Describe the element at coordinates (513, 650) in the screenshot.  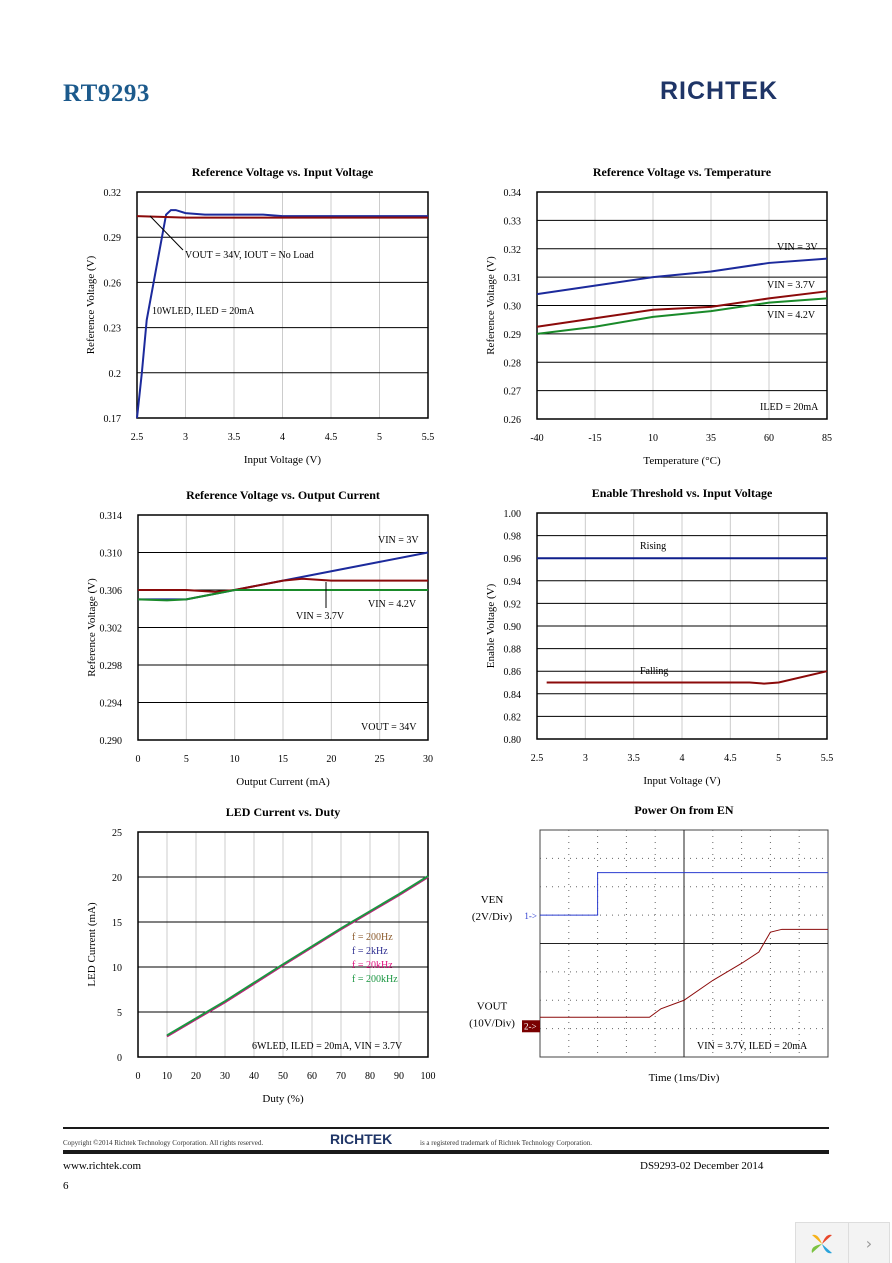
I see `y-tick-label: 0.88` at that location.